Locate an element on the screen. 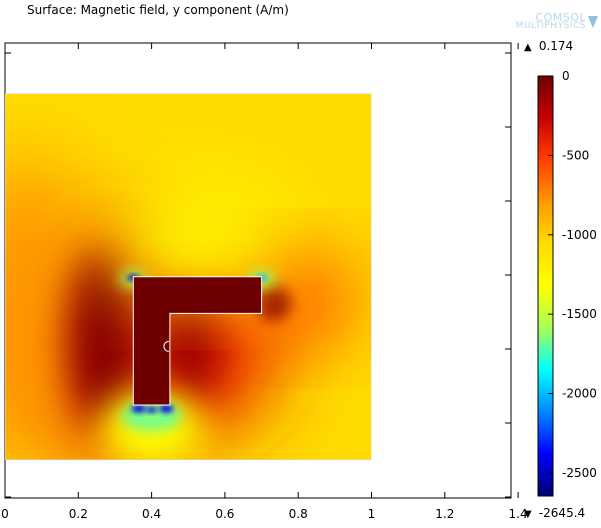  colorbar-tick-label: -2500 is located at coordinates (579, 473).